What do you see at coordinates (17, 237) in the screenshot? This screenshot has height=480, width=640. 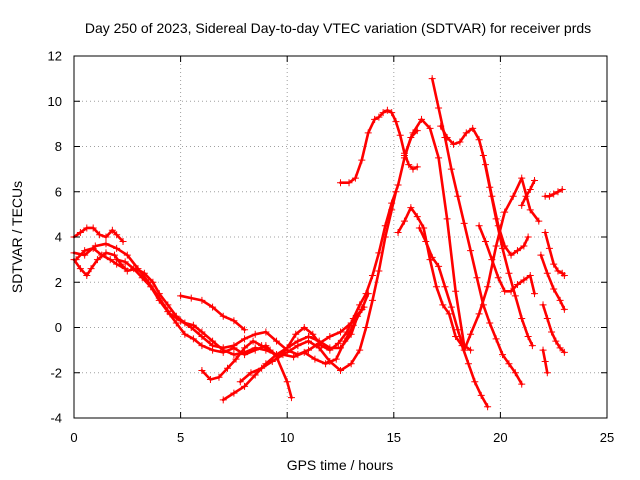 I see `y-axis-label: SDTVAR / TECUs` at bounding box center [17, 237].